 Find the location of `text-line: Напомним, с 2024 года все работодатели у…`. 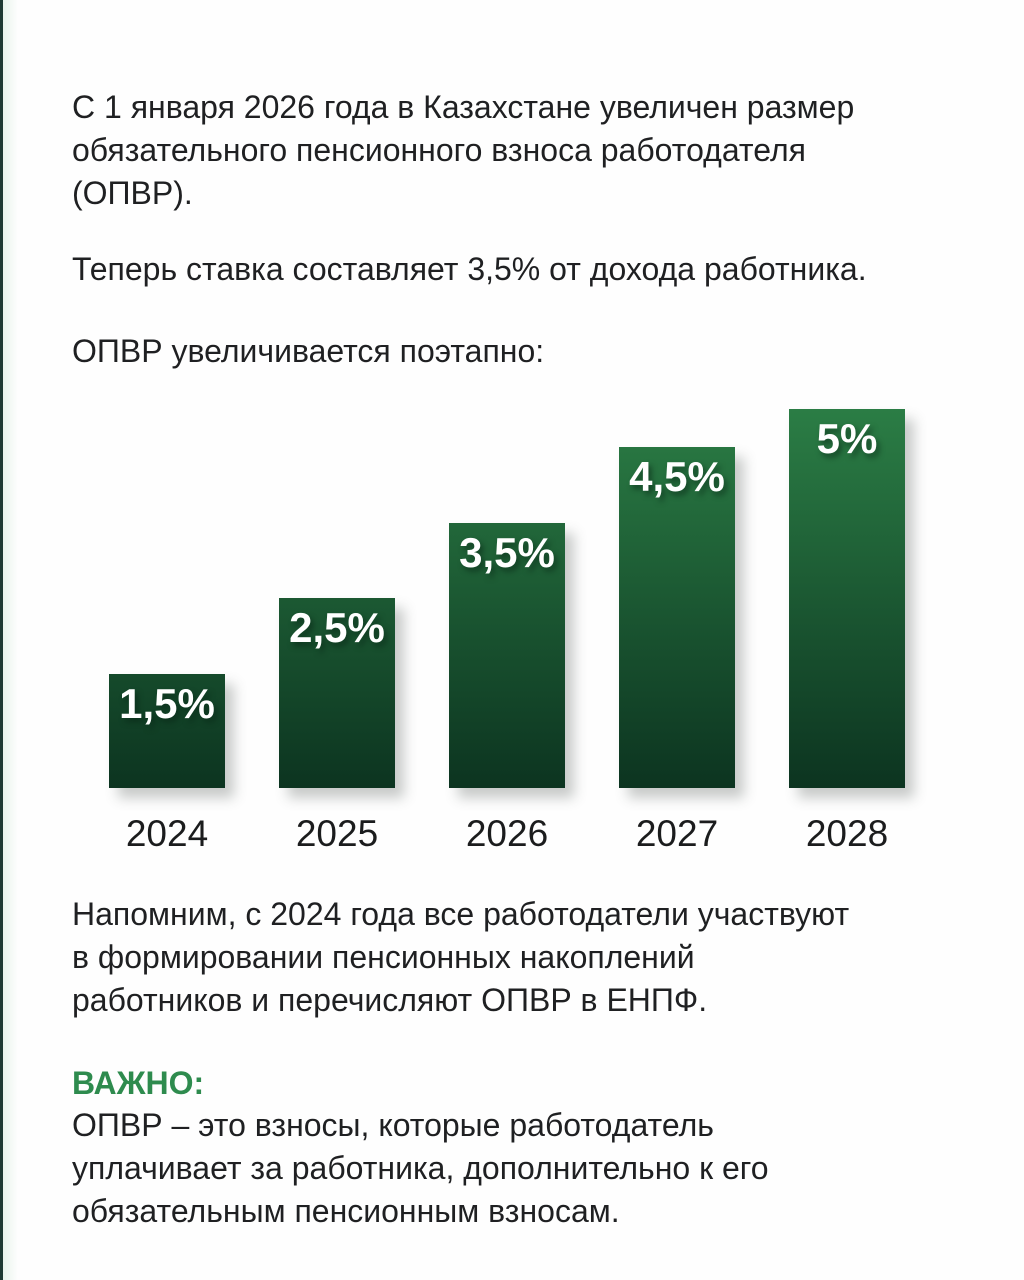

text-line: Напомним, с 2024 года все работодатели у… is located at coordinates (461, 914).